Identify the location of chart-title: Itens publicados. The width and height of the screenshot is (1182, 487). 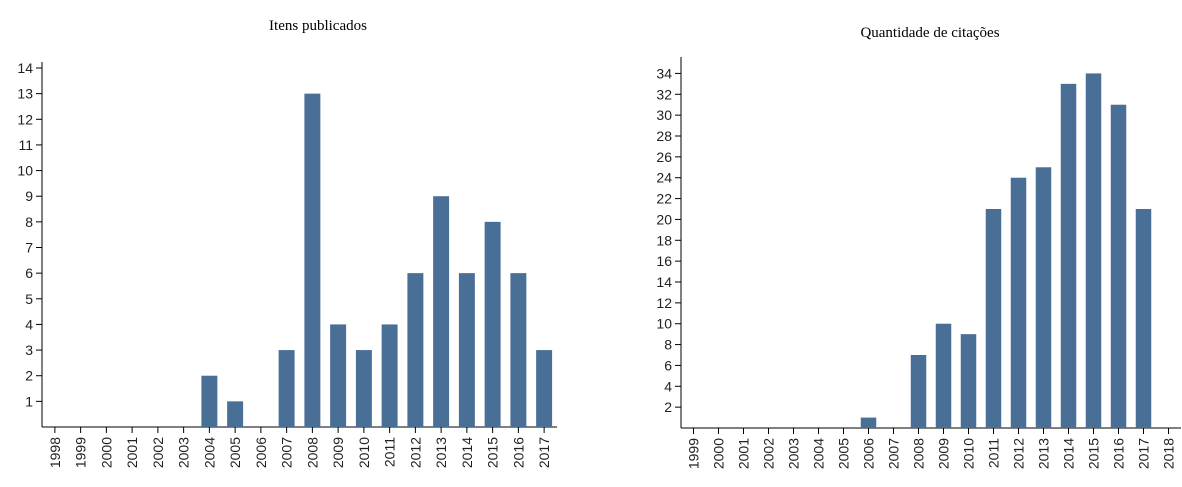
(318, 26).